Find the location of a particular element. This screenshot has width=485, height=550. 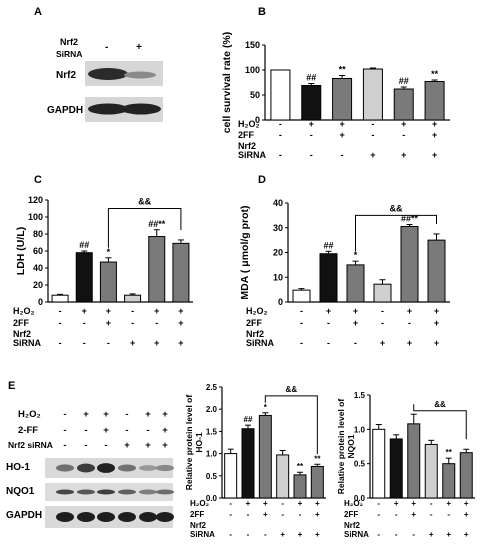

y-tick-label: 40 is located at coordinates (278, 203).